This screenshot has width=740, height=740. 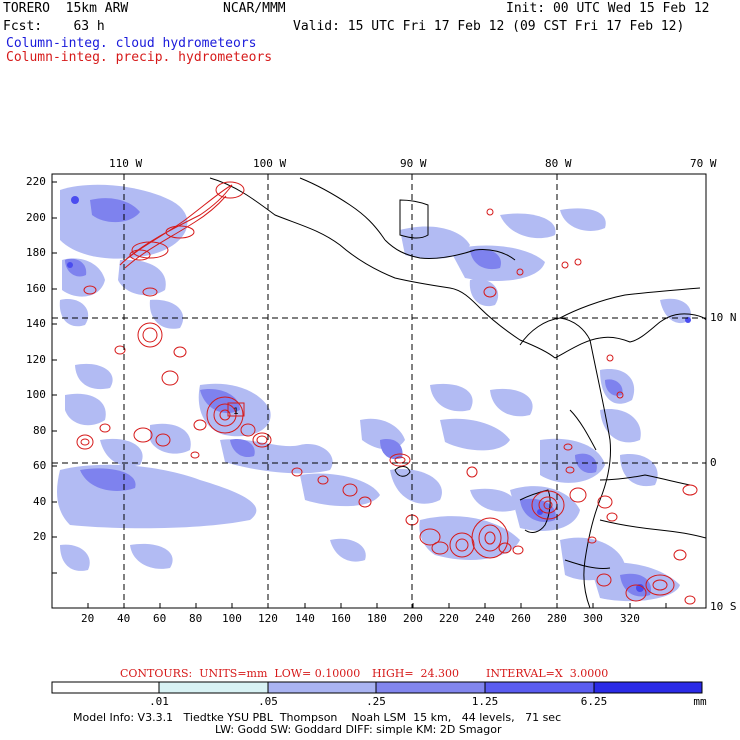 What do you see at coordinates (254, 8) in the screenshot?
I see `center-name: NCAR/MMM` at bounding box center [254, 8].